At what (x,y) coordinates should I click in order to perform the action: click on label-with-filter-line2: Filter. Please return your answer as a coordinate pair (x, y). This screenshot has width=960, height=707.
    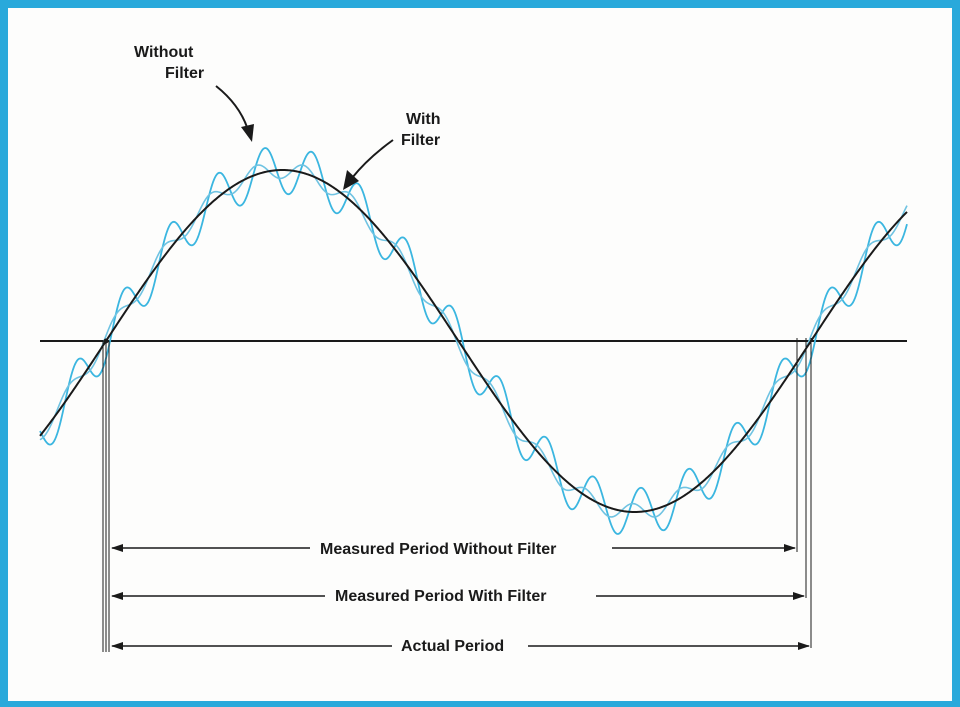
    Looking at the image, I should click on (420, 140).